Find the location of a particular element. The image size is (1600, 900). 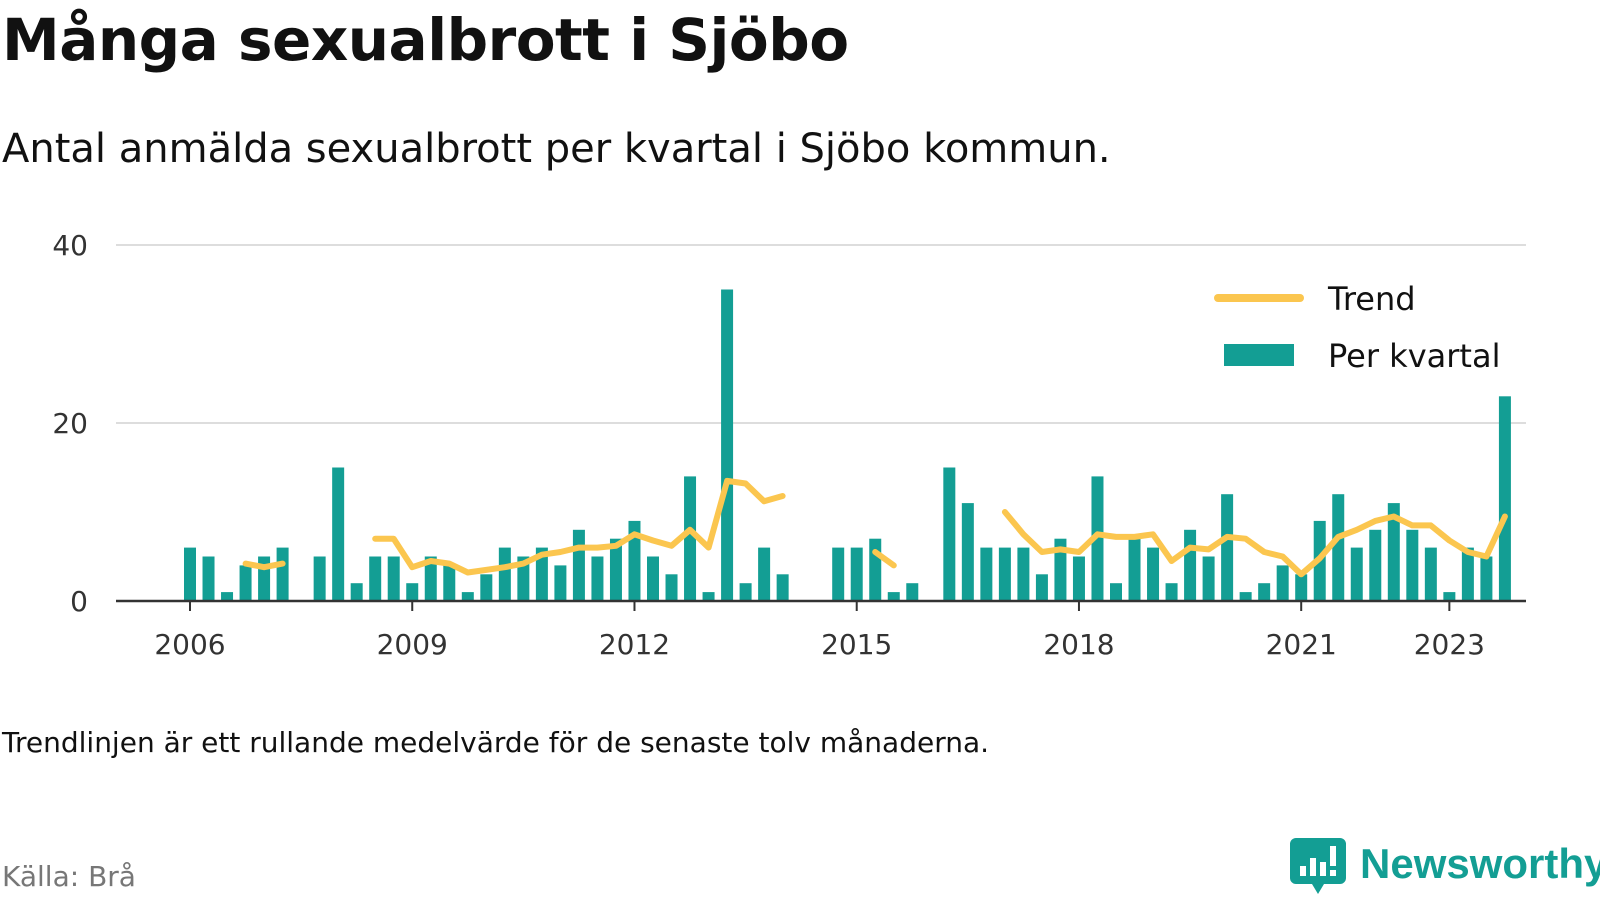

x-tick-label: 2006 is located at coordinates (189, 644).